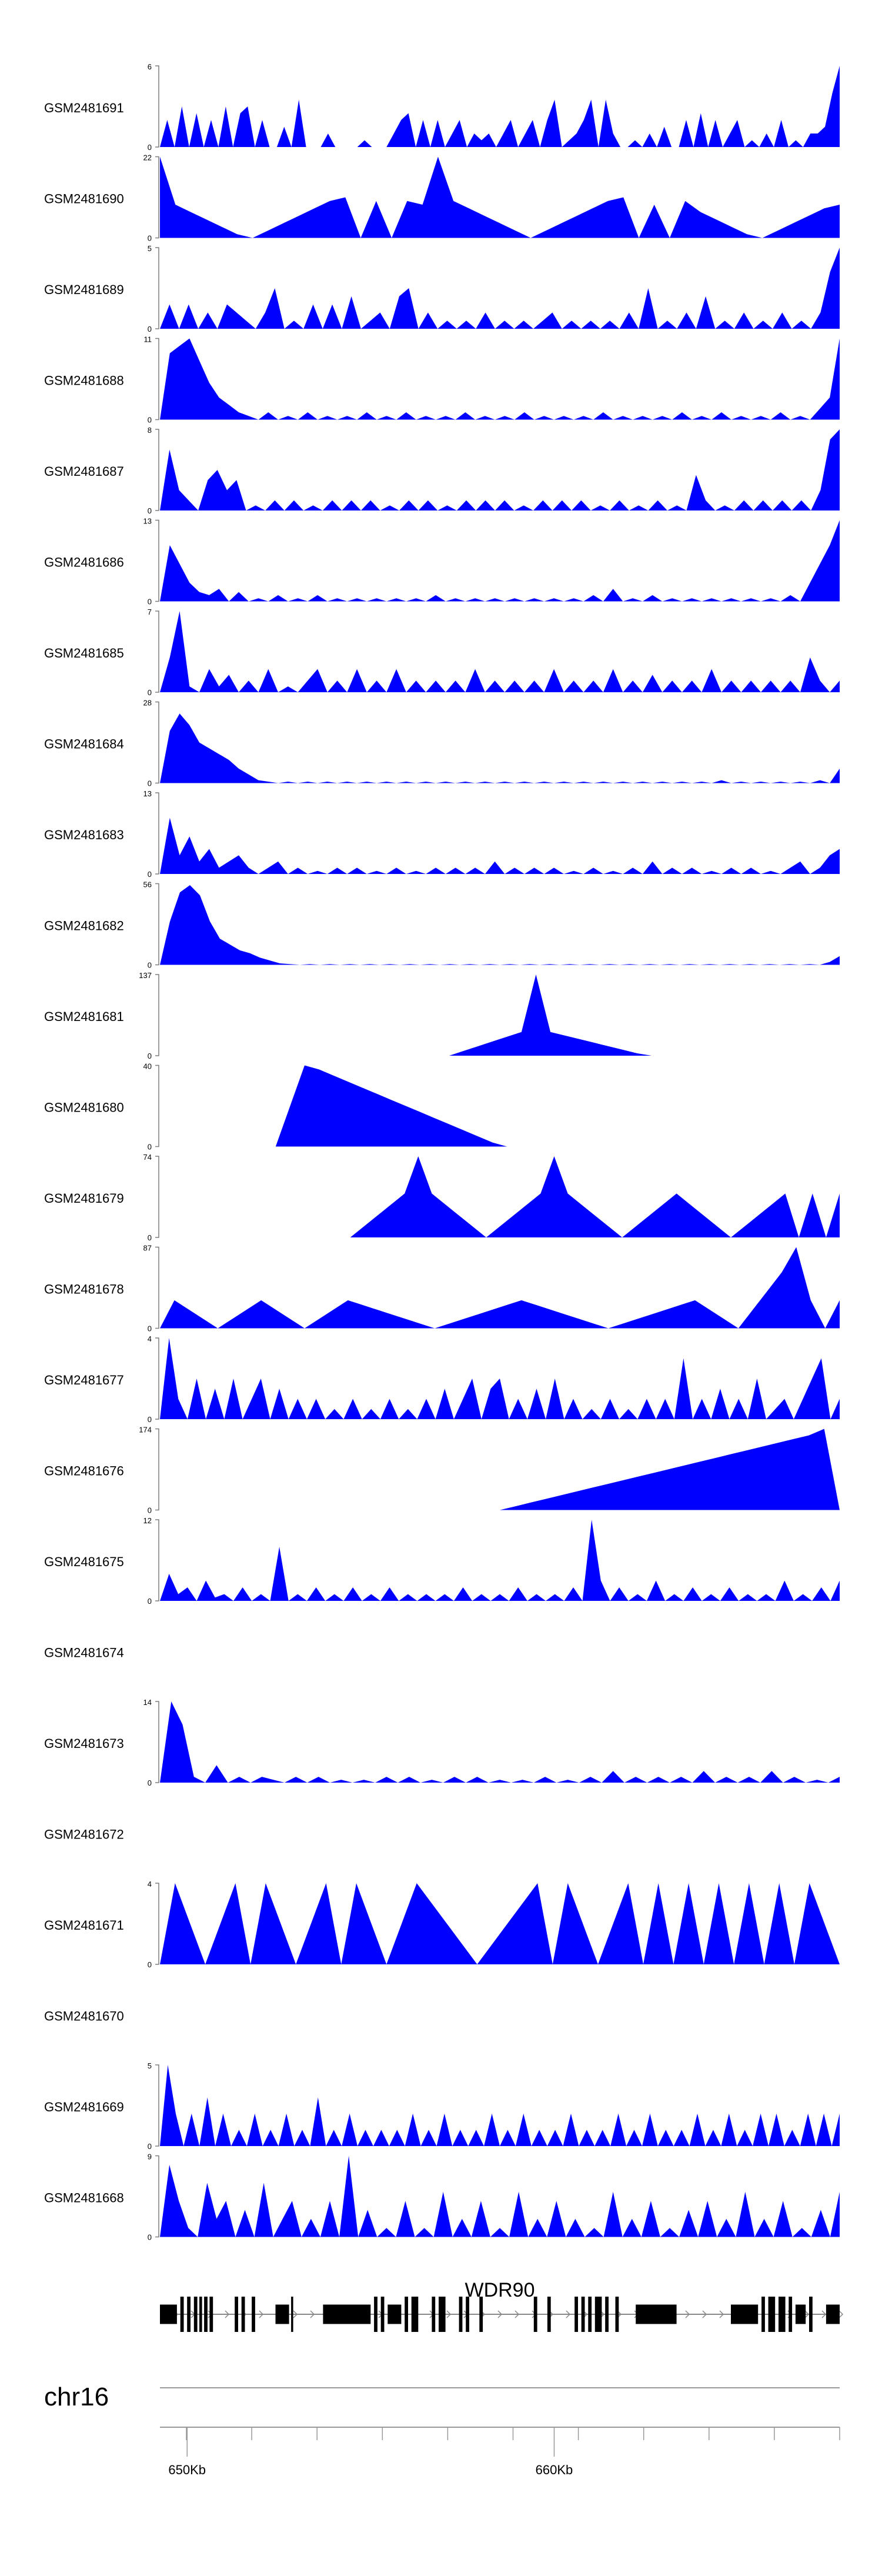 The image size is (882, 2576). I want to click on y-max-label: 74, so click(147, 1157).